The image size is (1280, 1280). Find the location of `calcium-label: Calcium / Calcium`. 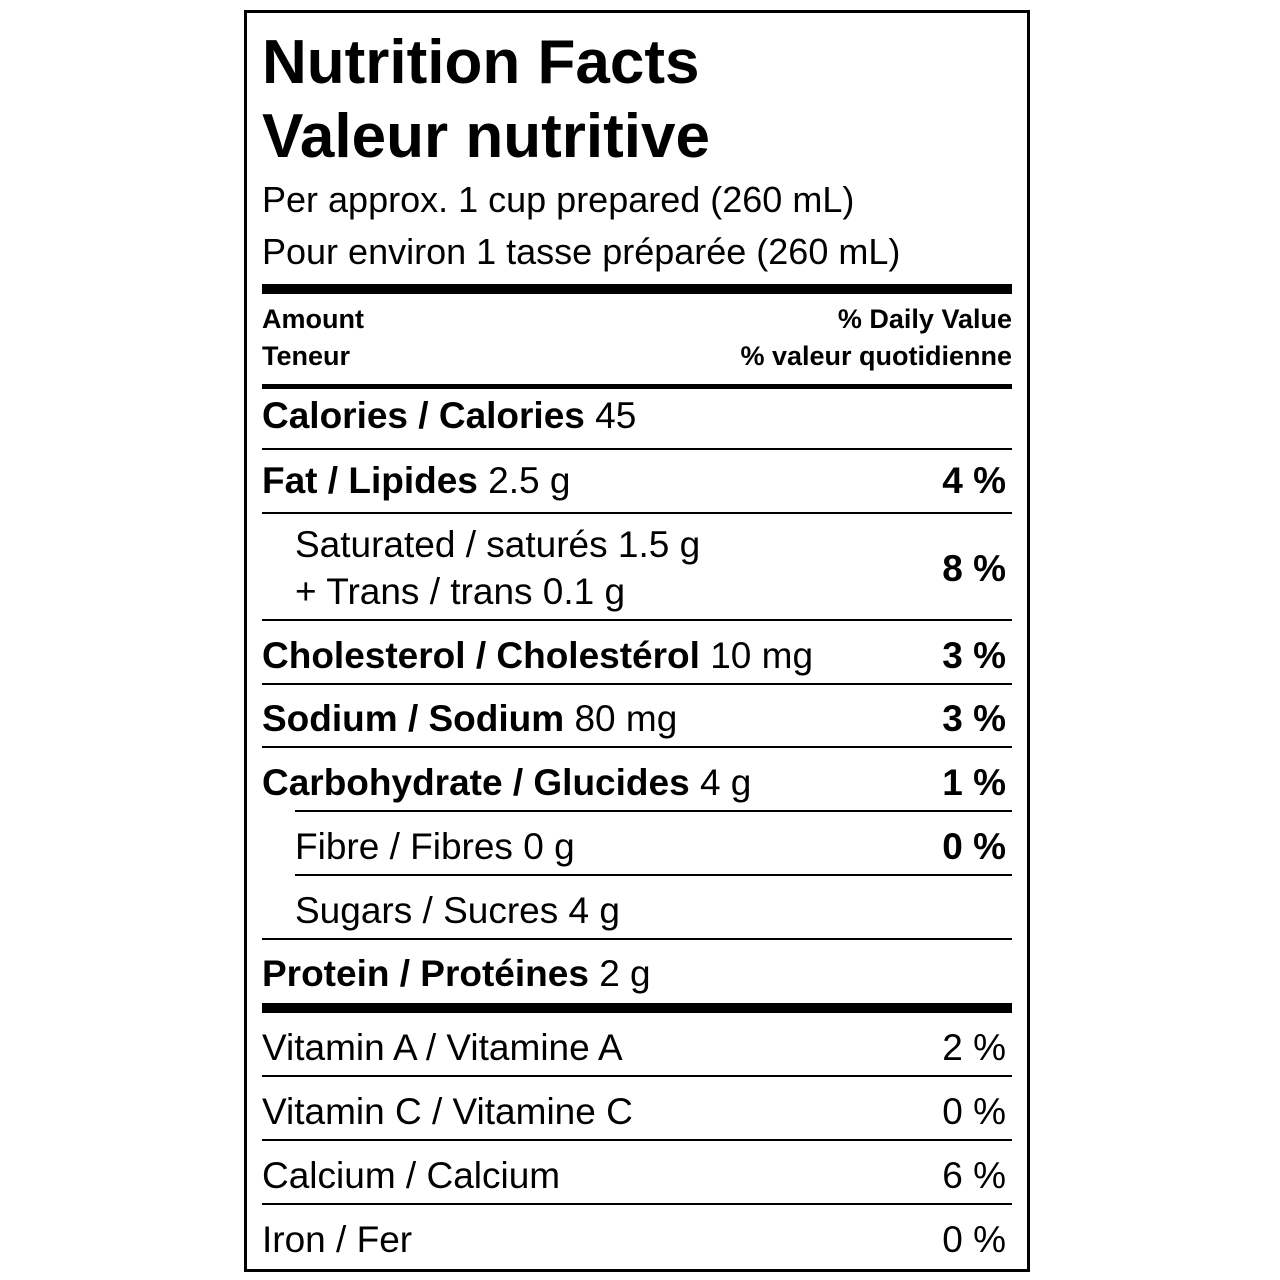

calcium-label: Calcium / Calcium is located at coordinates (411, 1175).